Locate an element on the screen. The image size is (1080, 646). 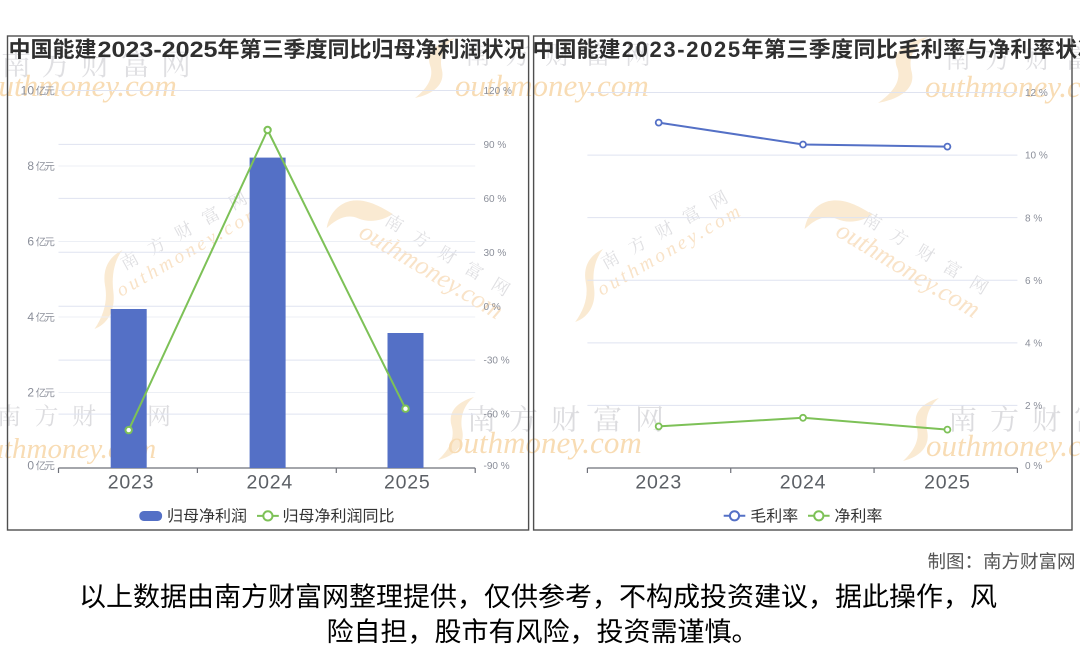
svg-text: 8 % is located at coordinates (1033, 218).